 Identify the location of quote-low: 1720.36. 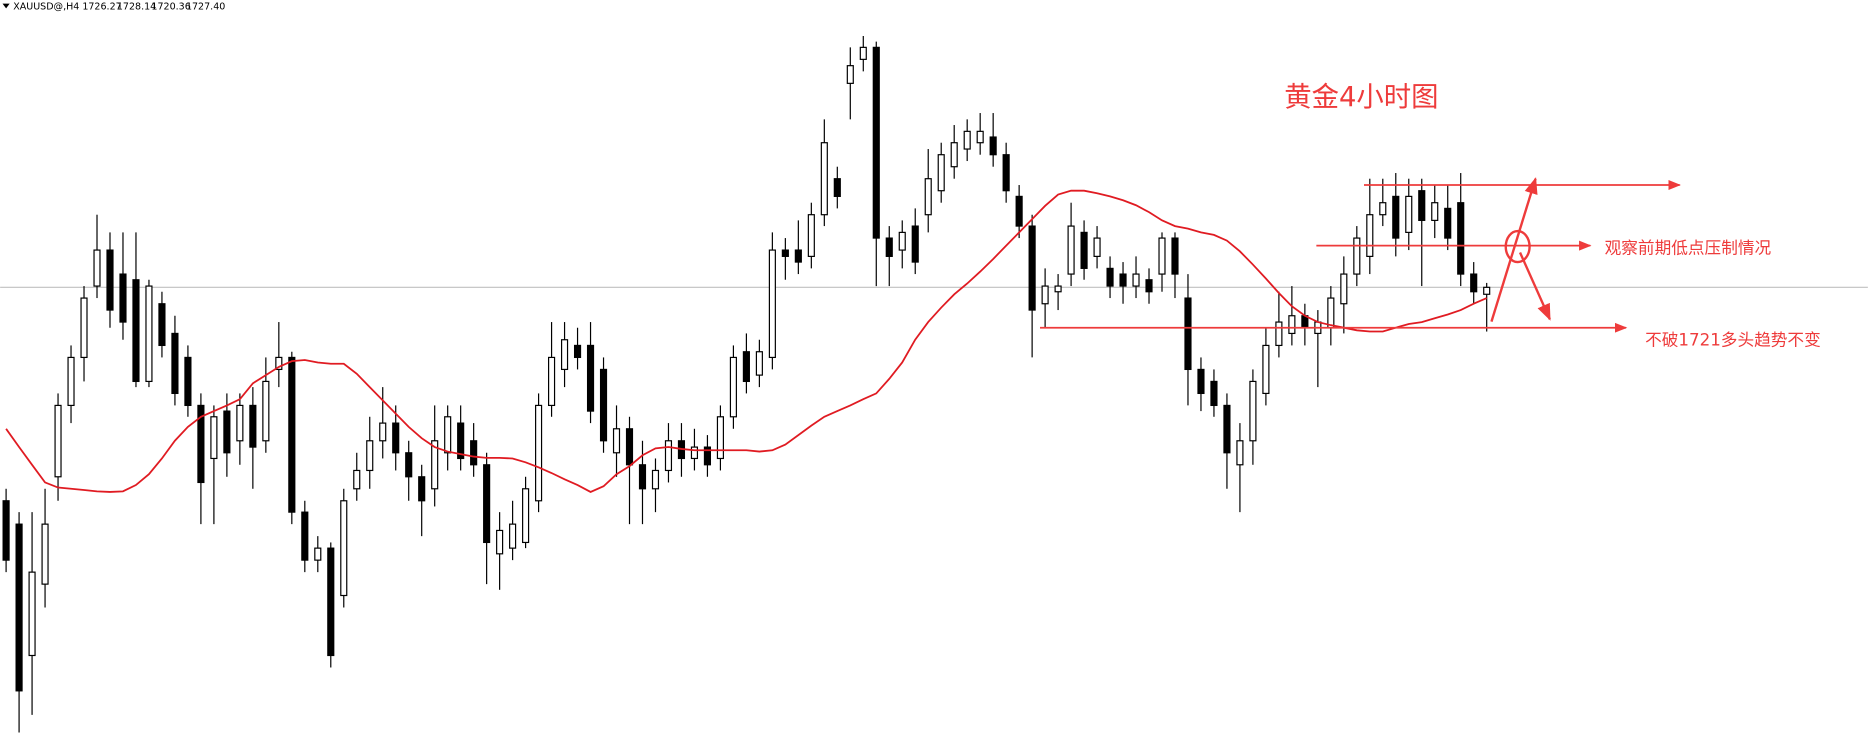
(170, 7).